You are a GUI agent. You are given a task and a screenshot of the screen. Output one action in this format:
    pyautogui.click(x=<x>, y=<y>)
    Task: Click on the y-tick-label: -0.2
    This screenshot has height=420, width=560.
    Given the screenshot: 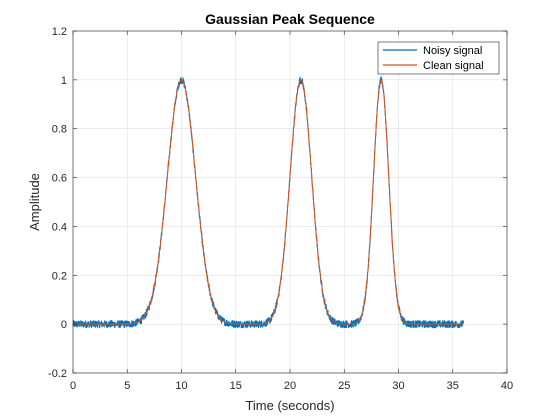 What is the action you would take?
    pyautogui.click(x=57, y=374)
    